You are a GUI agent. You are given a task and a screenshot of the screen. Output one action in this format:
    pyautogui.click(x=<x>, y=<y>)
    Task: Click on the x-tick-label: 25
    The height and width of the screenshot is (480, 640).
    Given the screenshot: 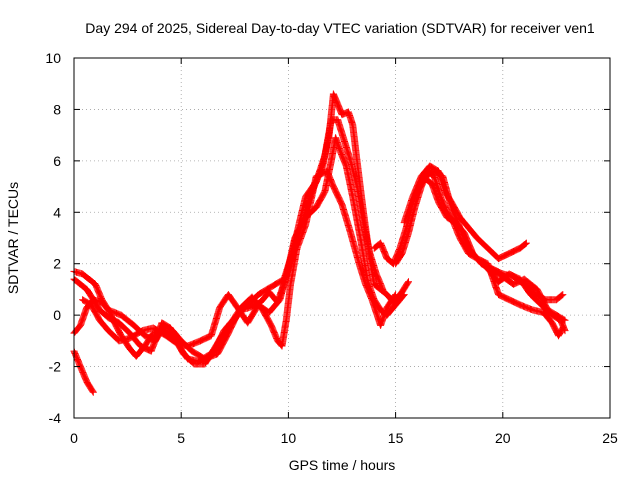 What is the action you would take?
    pyautogui.click(x=610, y=438)
    